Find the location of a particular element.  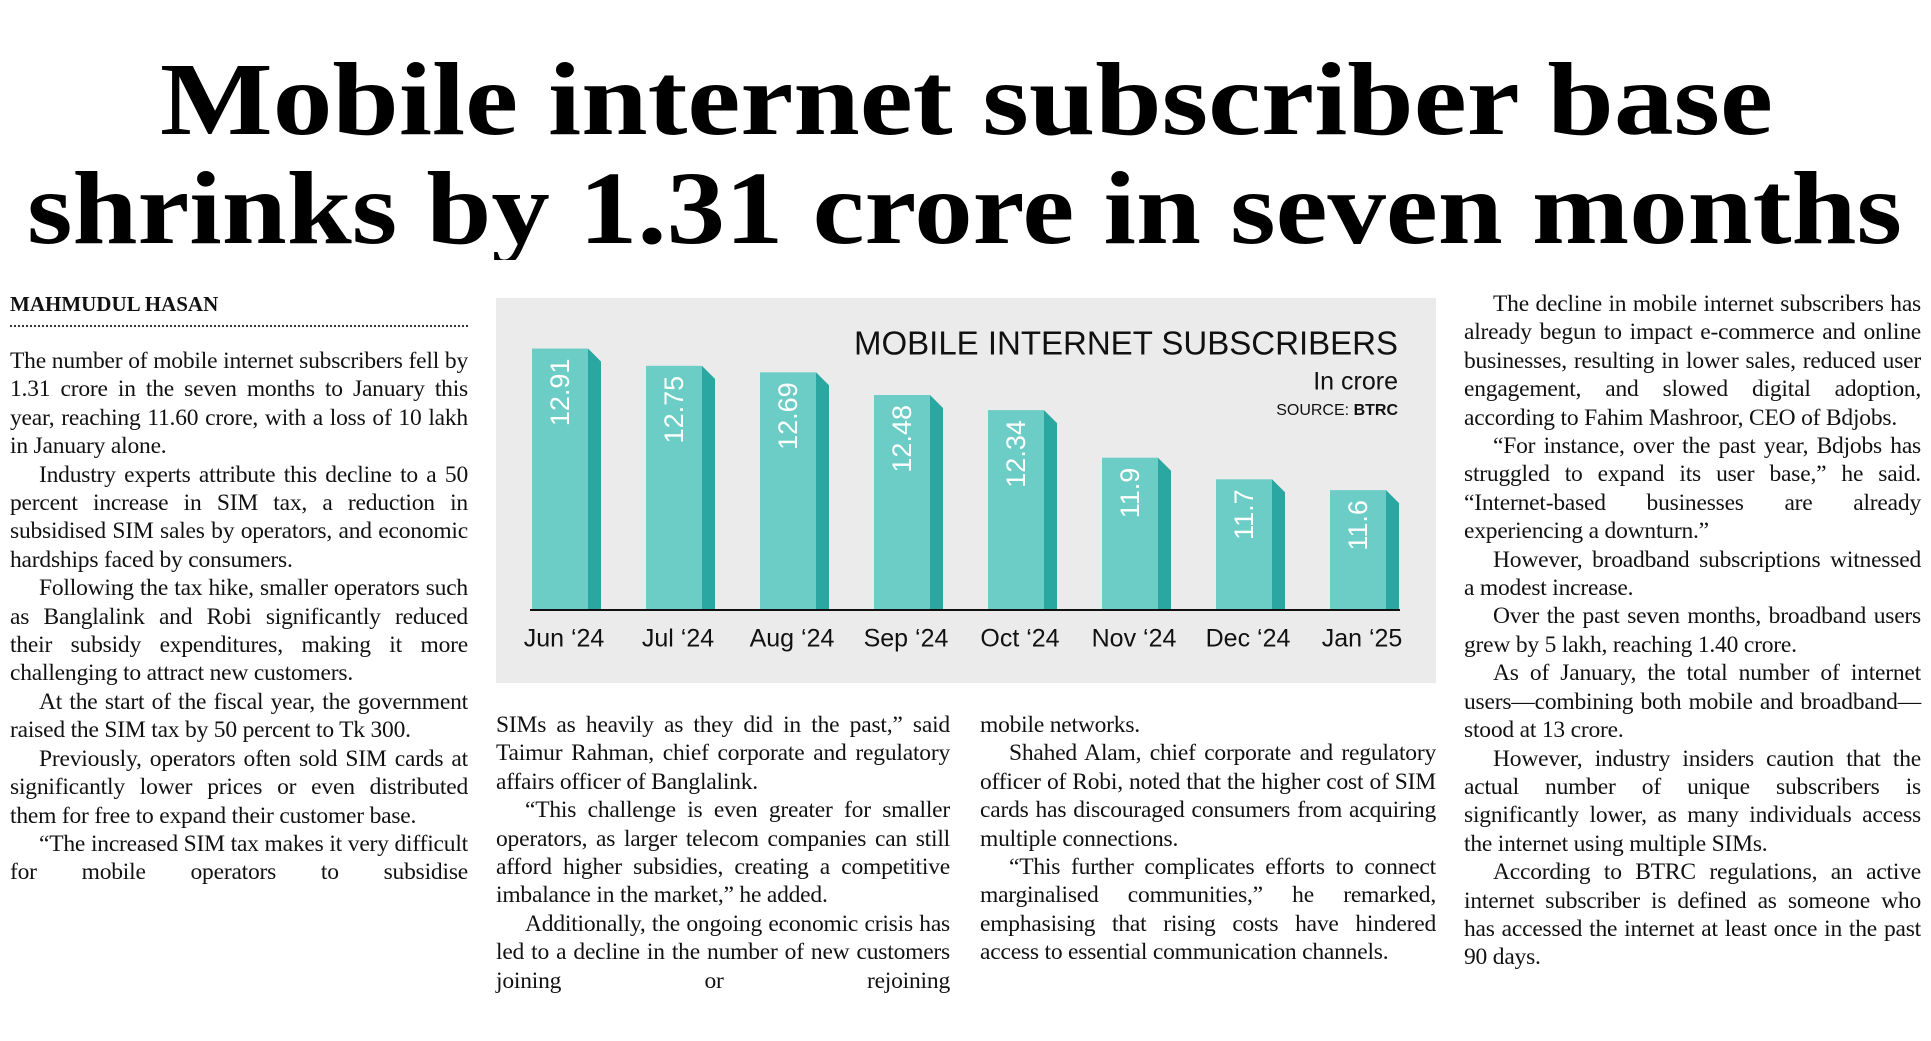

value-label: 12.34 is located at coordinates (1016, 454).